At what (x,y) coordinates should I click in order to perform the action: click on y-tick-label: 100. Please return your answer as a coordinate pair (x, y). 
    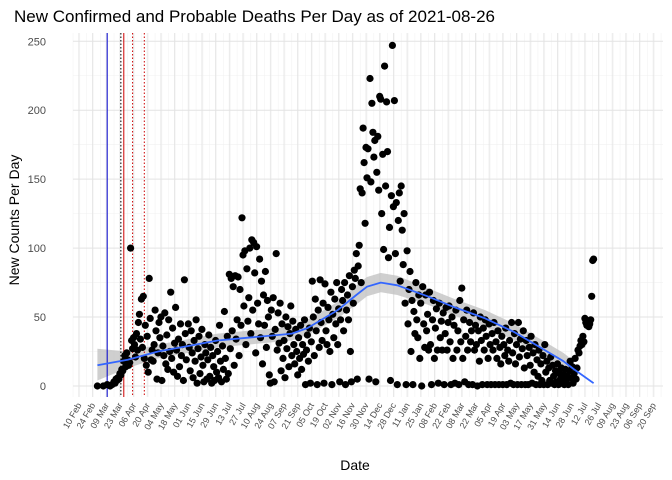
    Looking at the image, I should click on (37, 249).